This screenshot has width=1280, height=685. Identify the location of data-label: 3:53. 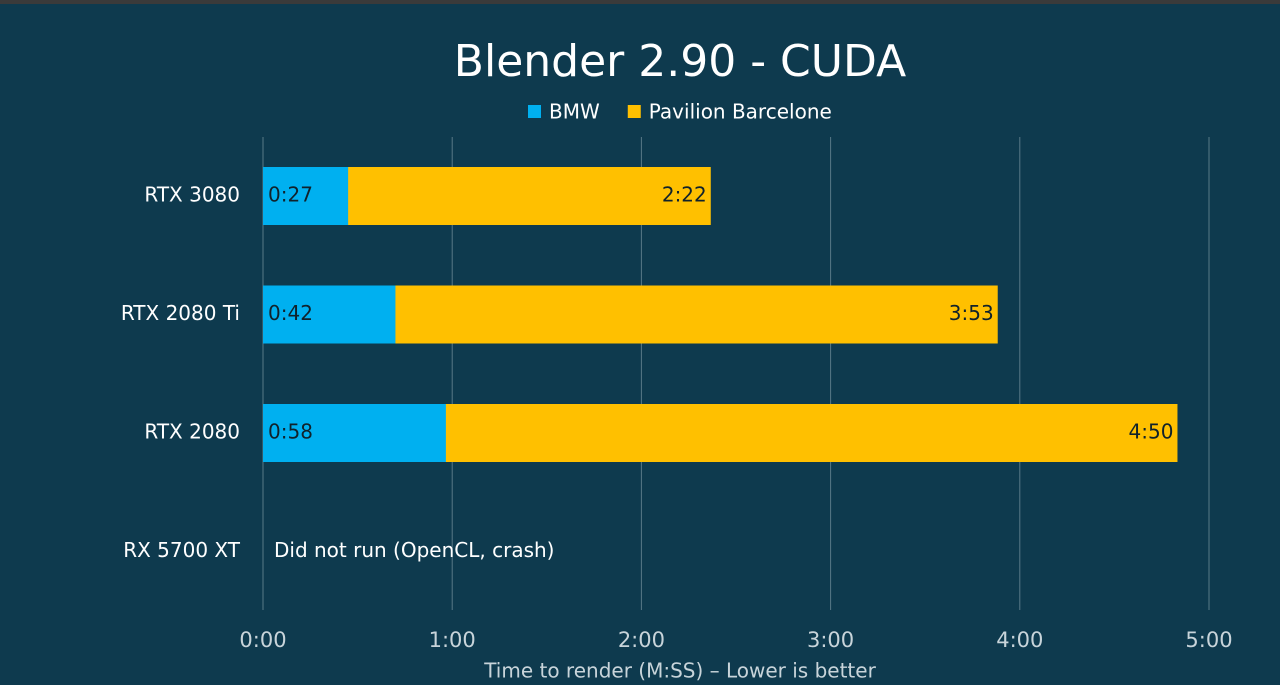
(971, 313).